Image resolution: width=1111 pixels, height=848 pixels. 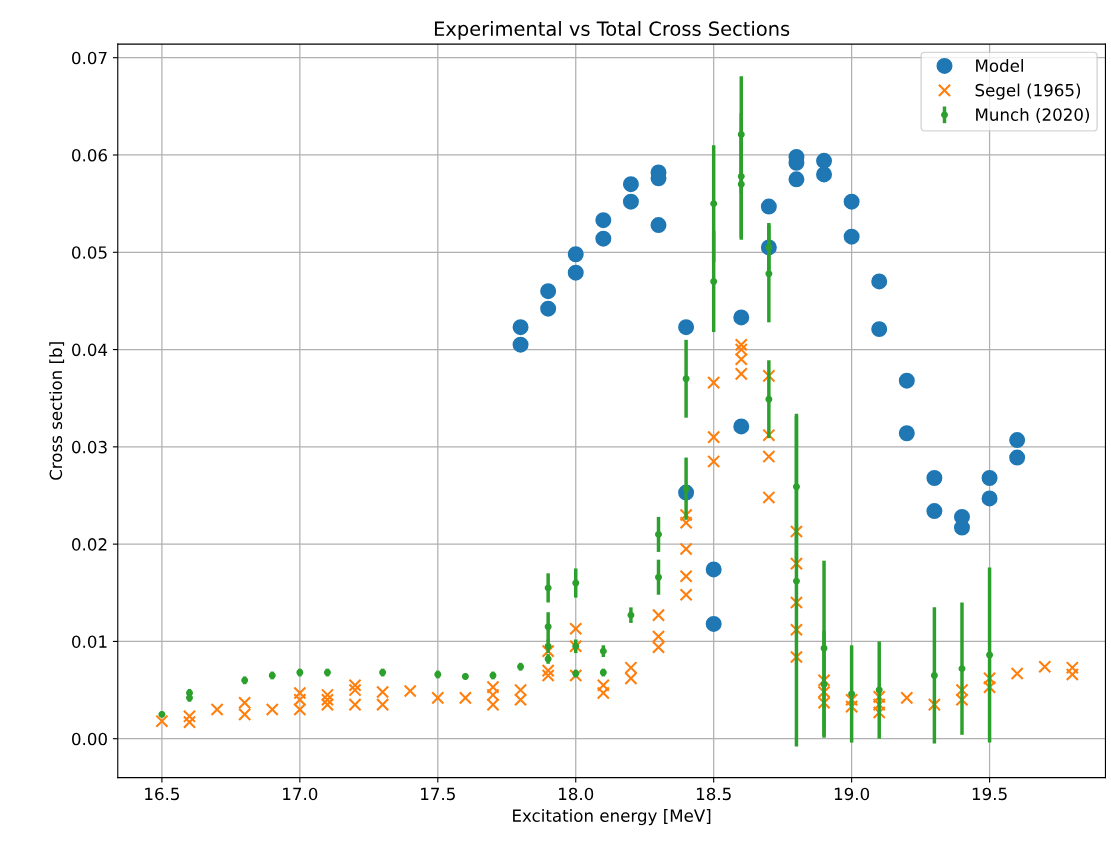 What do you see at coordinates (89, 544) in the screenshot?
I see `y-tick-label: 0.02` at bounding box center [89, 544].